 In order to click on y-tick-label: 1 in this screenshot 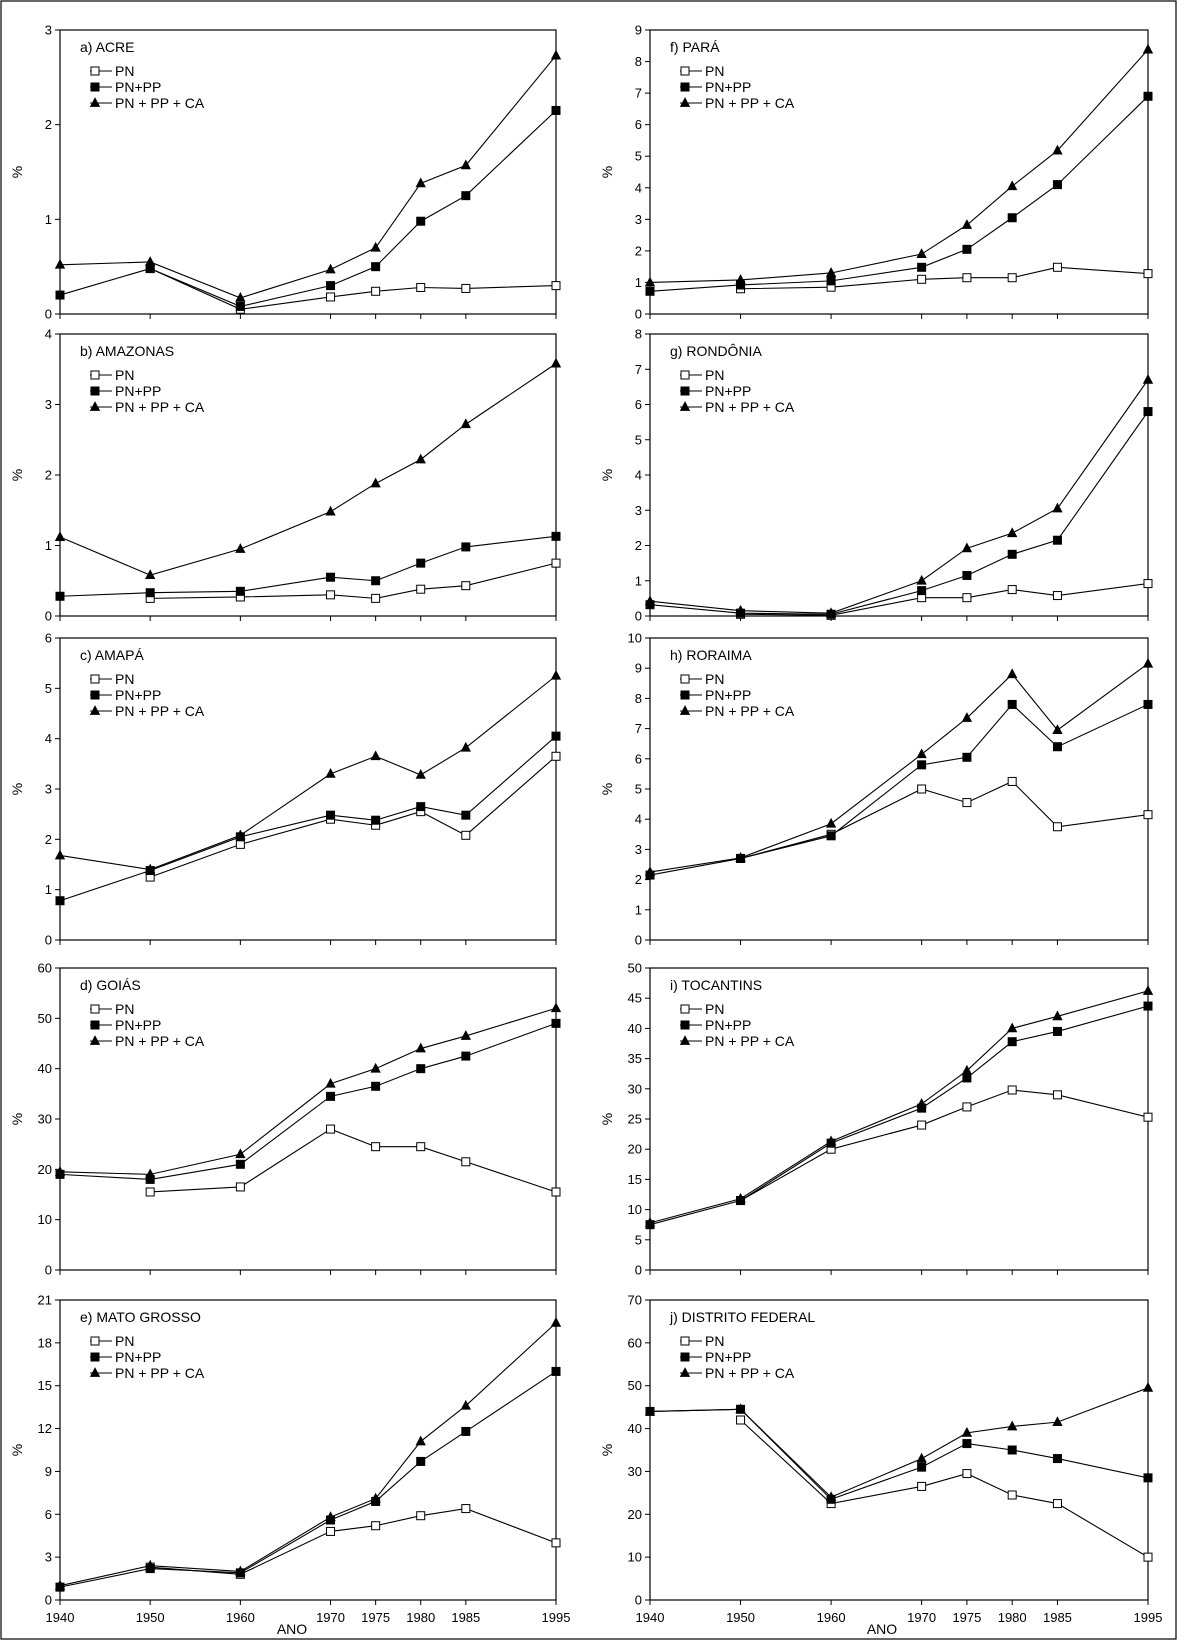, I will do `click(638, 909)`.